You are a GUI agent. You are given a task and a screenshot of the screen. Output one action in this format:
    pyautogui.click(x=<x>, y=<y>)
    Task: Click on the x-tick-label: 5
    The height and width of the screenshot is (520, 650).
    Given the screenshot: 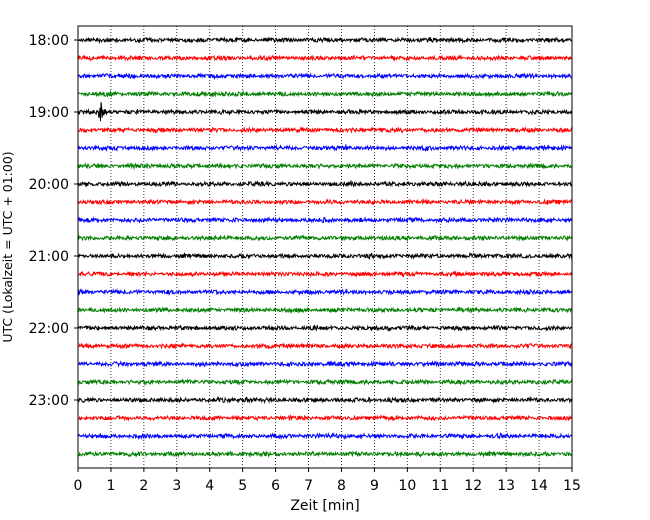 What is the action you would take?
    pyautogui.click(x=242, y=486)
    